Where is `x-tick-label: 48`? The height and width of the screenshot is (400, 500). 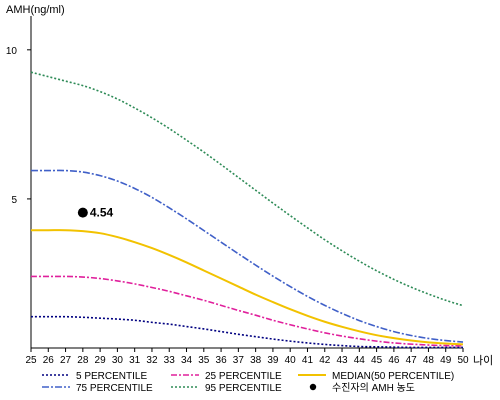
x-tick-label: 48 is located at coordinates (429, 360).